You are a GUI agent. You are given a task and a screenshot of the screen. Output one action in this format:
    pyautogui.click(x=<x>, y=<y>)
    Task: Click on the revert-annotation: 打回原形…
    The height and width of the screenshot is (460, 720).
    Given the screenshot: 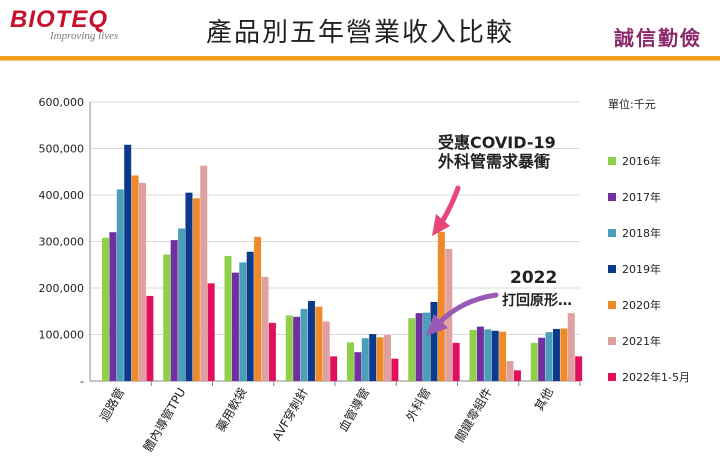 What is the action you would take?
    pyautogui.click(x=537, y=301)
    